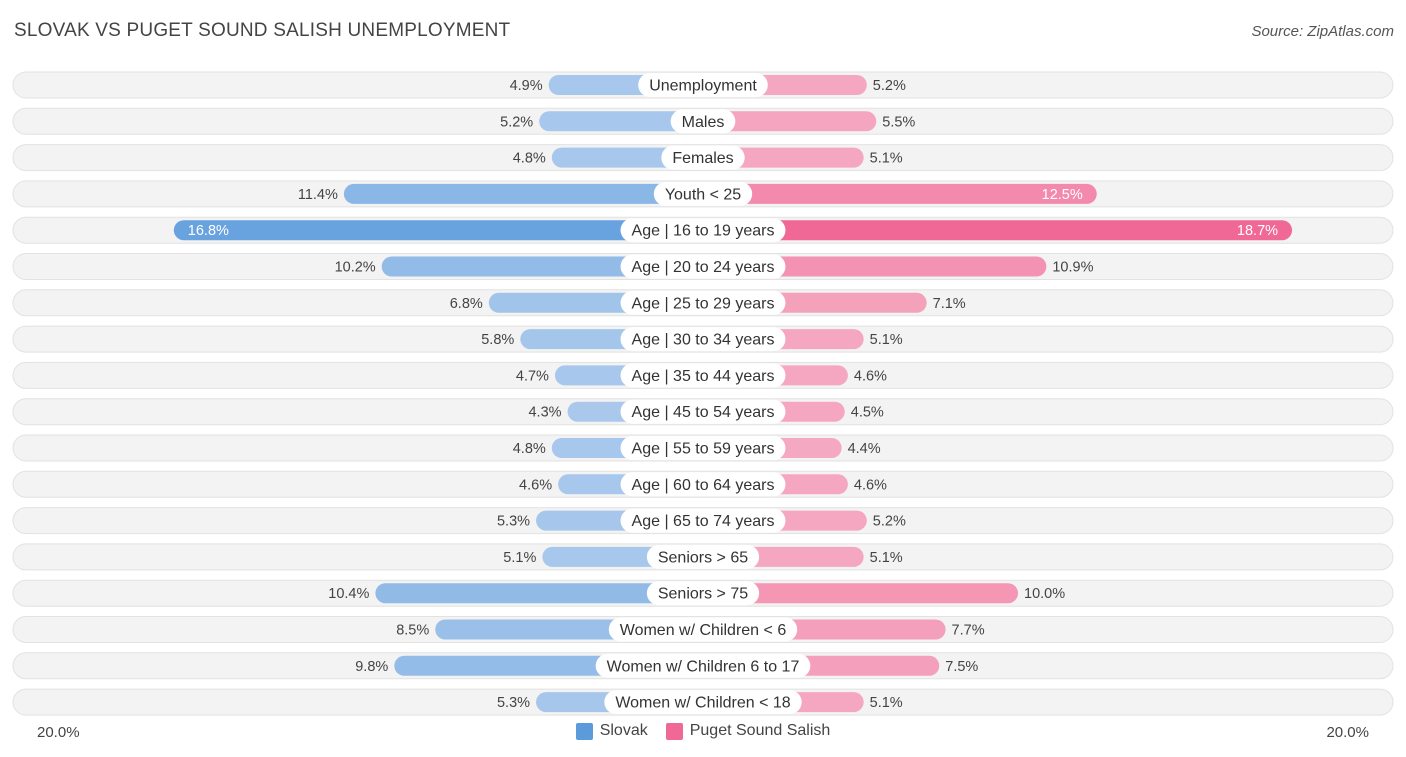  Describe the element at coordinates (355, 268) in the screenshot. I see `value-slovak-age-20-to-24-years: 10.2%` at that location.